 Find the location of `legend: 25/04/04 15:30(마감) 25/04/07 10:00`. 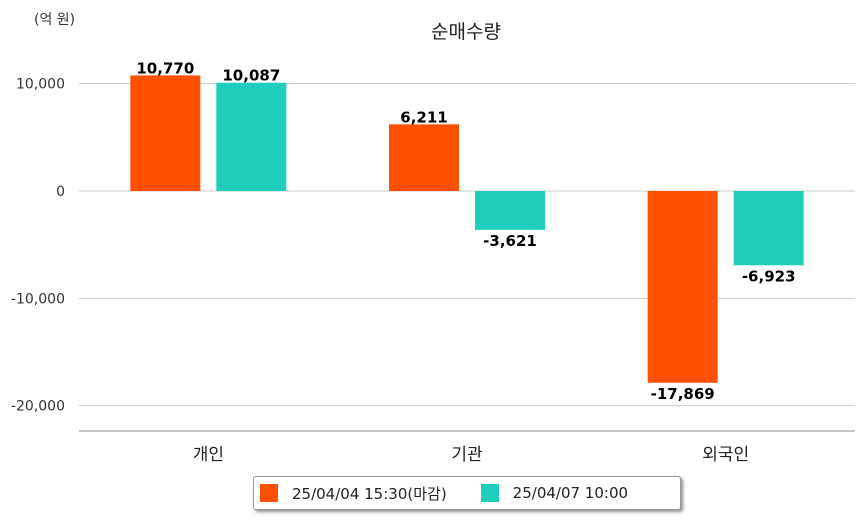

legend: 25/04/04 15:30(마감) 25/04/07 10:00 is located at coordinates (467, 493).